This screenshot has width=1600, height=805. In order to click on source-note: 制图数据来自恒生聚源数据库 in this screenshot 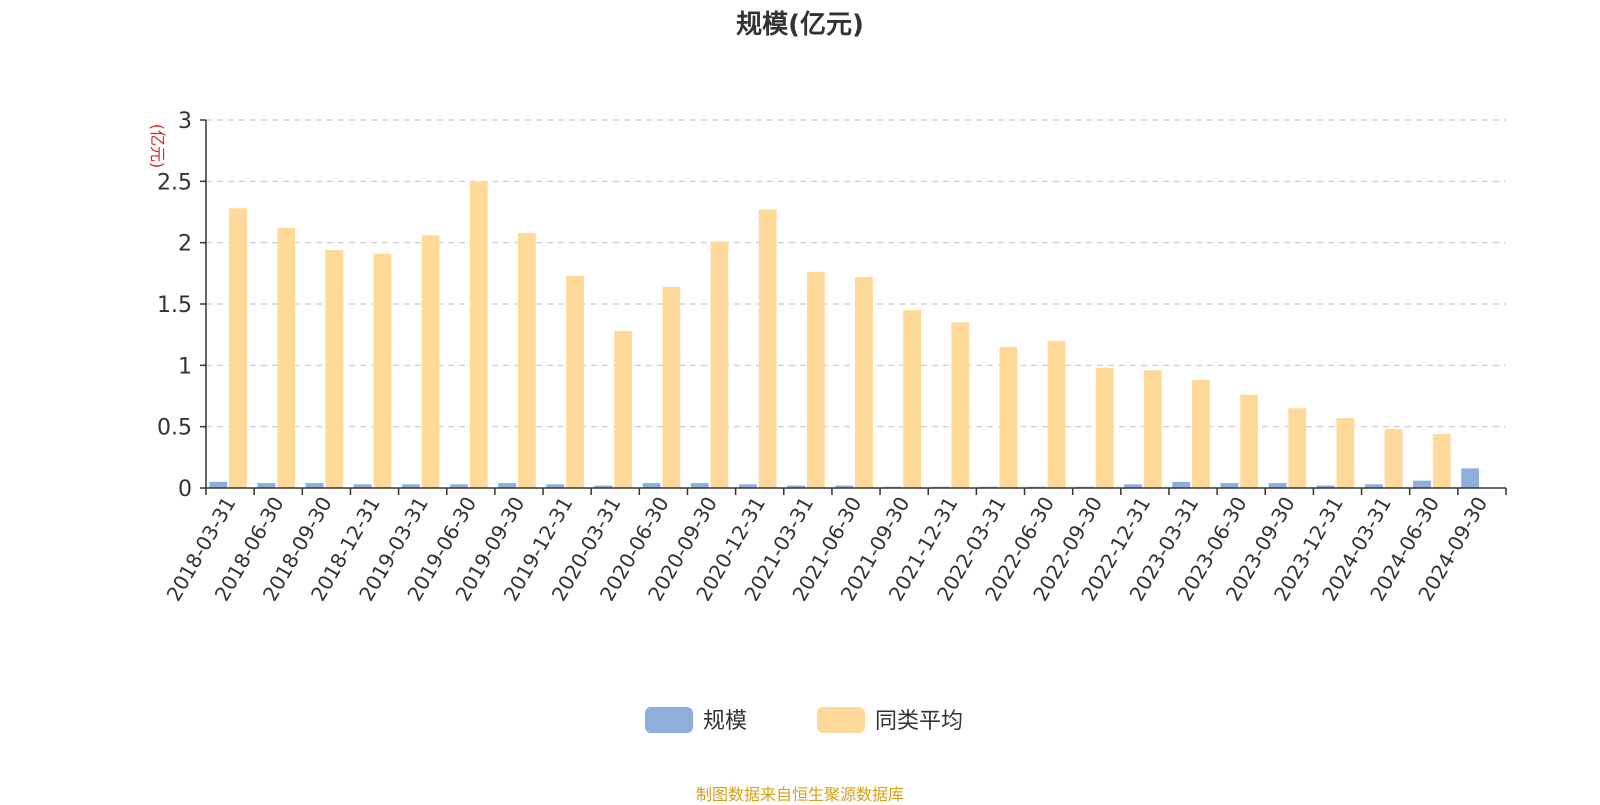, I will do `click(799, 794)`.